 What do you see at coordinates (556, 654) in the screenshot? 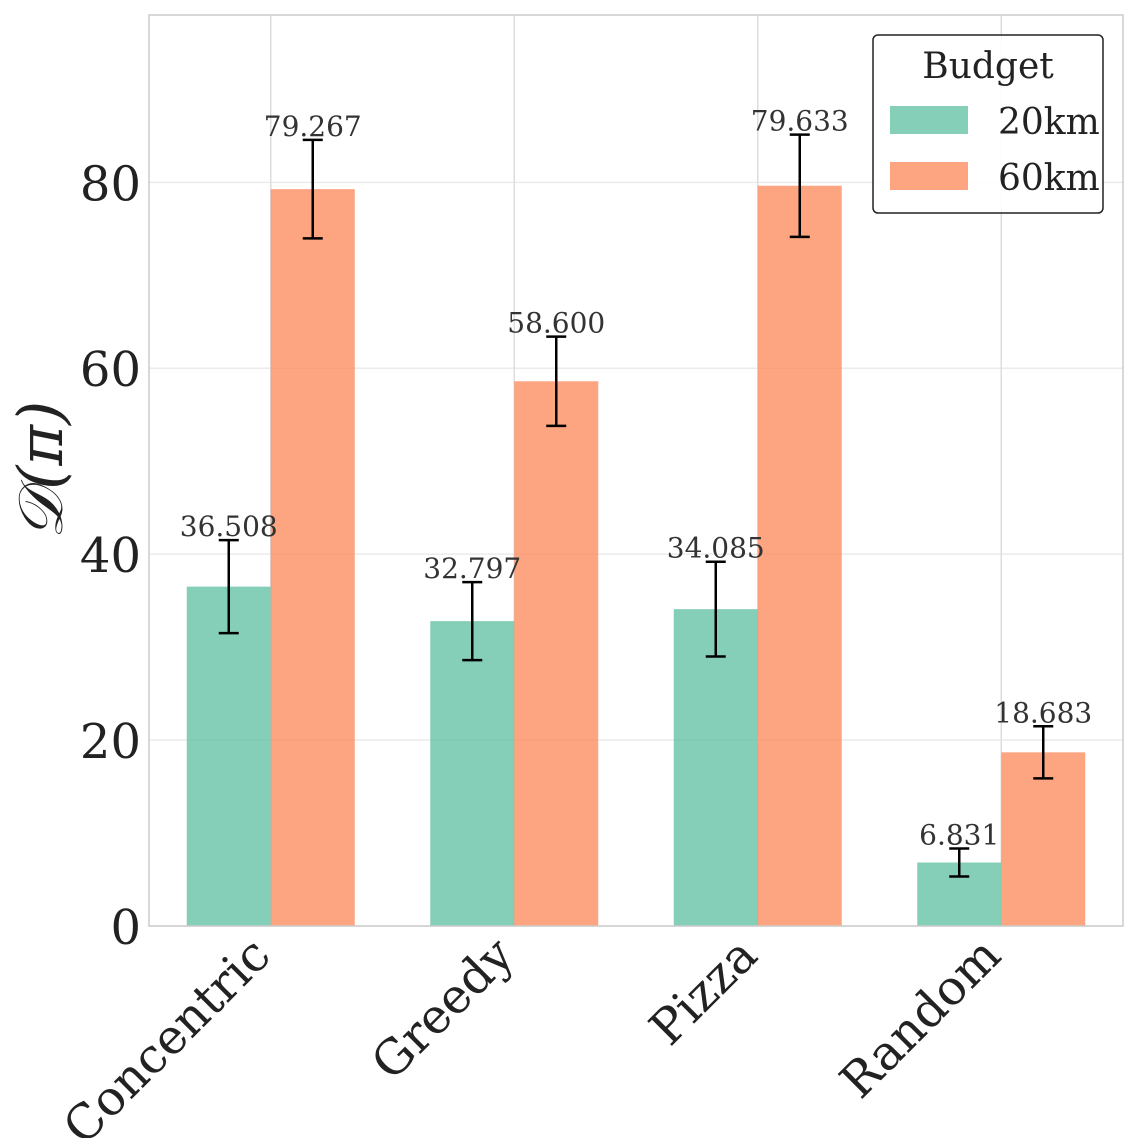
I see `bar-60km-greedy` at bounding box center [556, 654].